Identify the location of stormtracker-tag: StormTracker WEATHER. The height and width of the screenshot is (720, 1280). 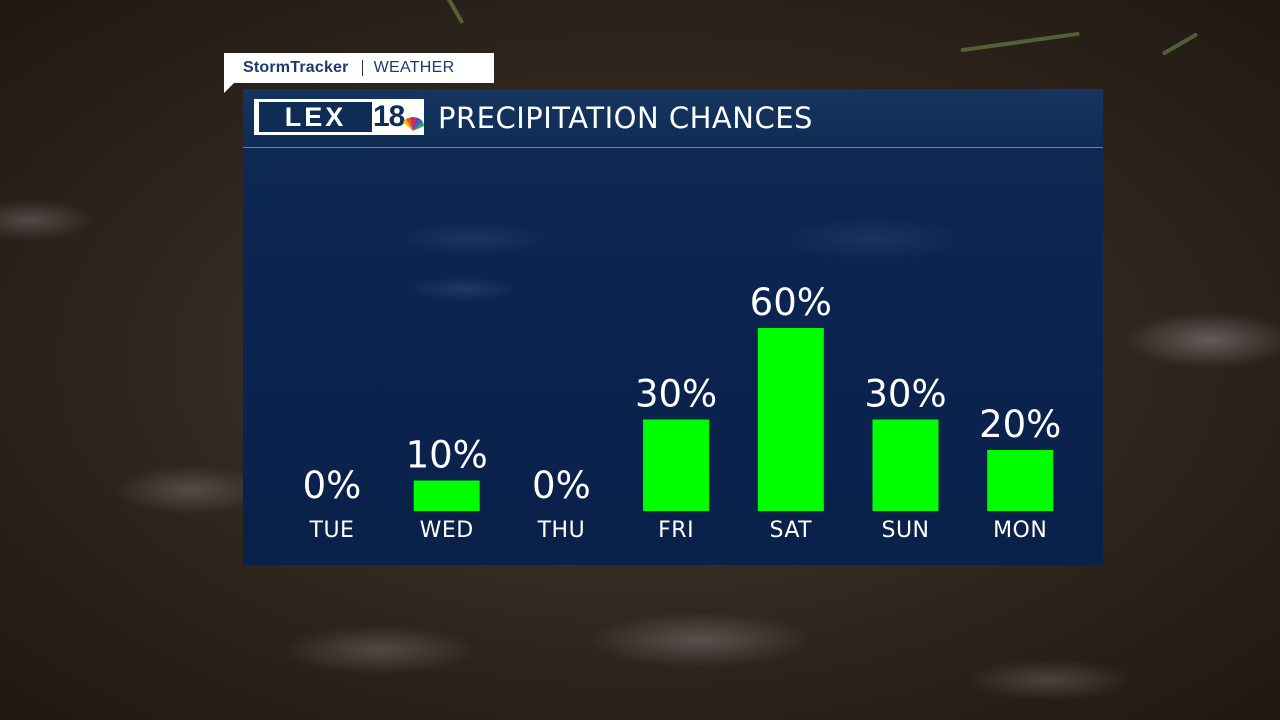
(359, 68).